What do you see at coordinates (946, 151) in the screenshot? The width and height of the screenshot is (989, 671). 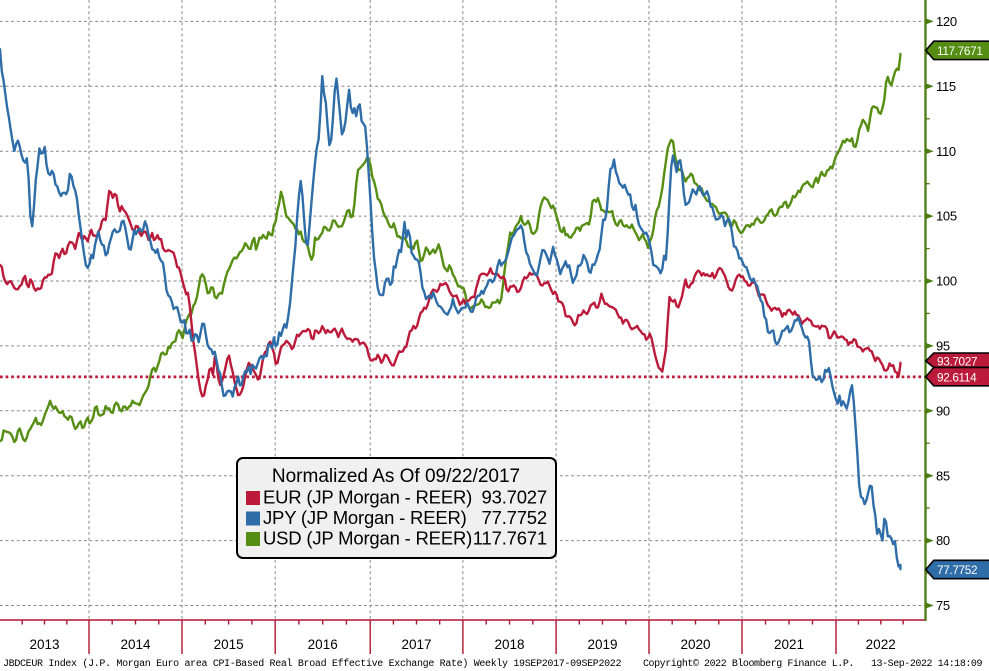 I see `svg-text: 110` at bounding box center [946, 151].